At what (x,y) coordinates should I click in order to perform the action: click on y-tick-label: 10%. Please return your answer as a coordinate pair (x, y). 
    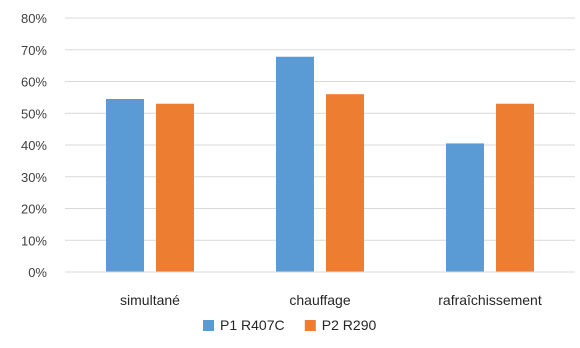
    Looking at the image, I should click on (34, 240).